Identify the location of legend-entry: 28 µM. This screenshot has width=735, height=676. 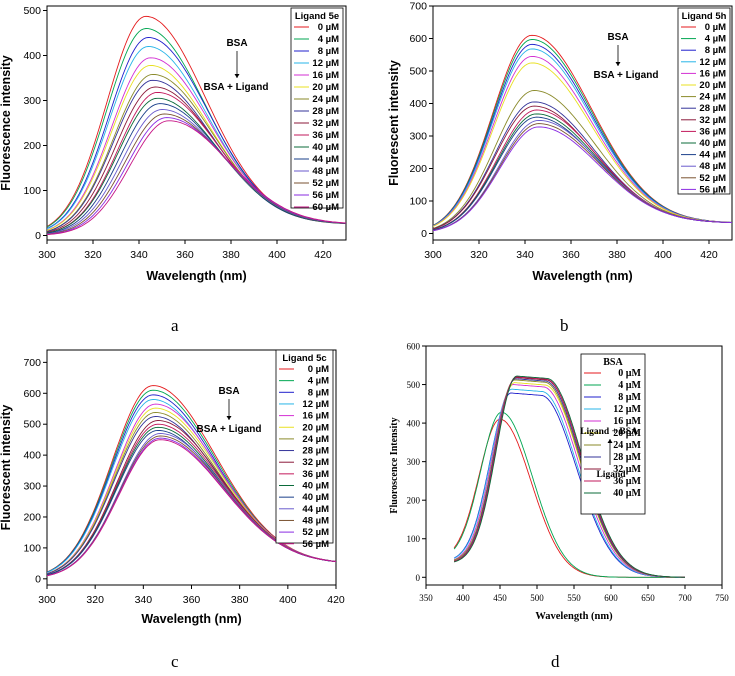
(315, 451).